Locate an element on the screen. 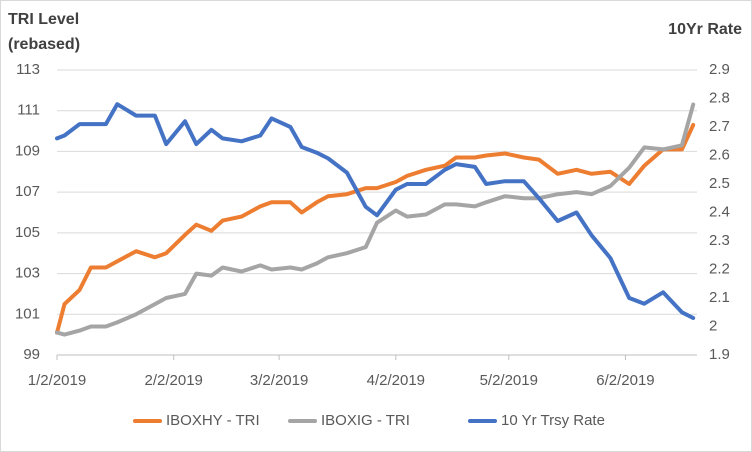  x-tick-label: 3/2/2019 is located at coordinates (279, 380).